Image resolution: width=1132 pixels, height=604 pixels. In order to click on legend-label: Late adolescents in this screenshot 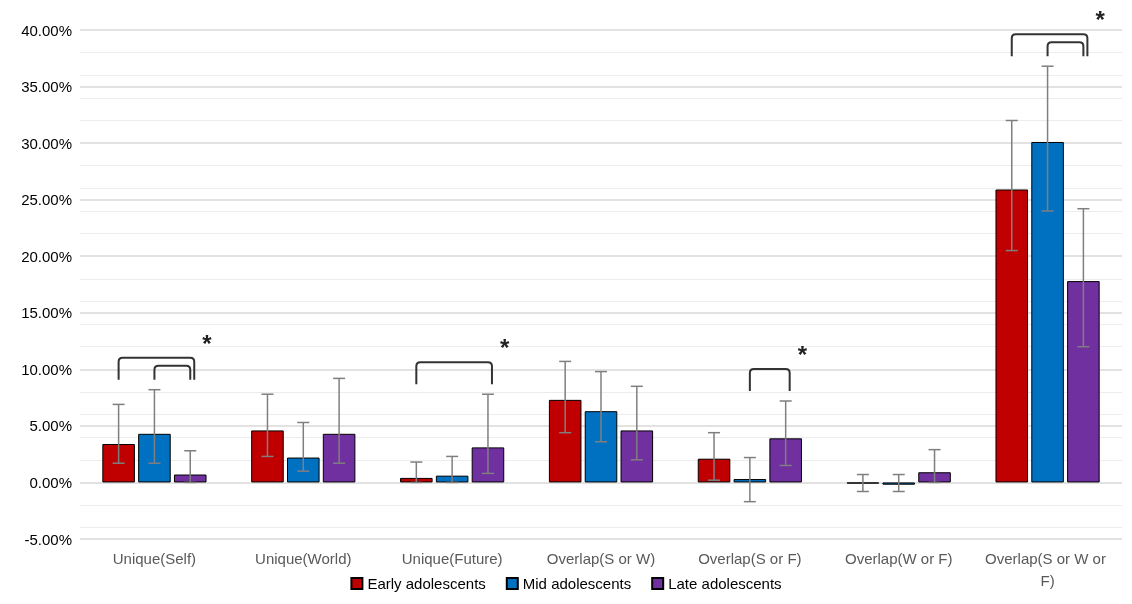, I will do `click(725, 583)`.